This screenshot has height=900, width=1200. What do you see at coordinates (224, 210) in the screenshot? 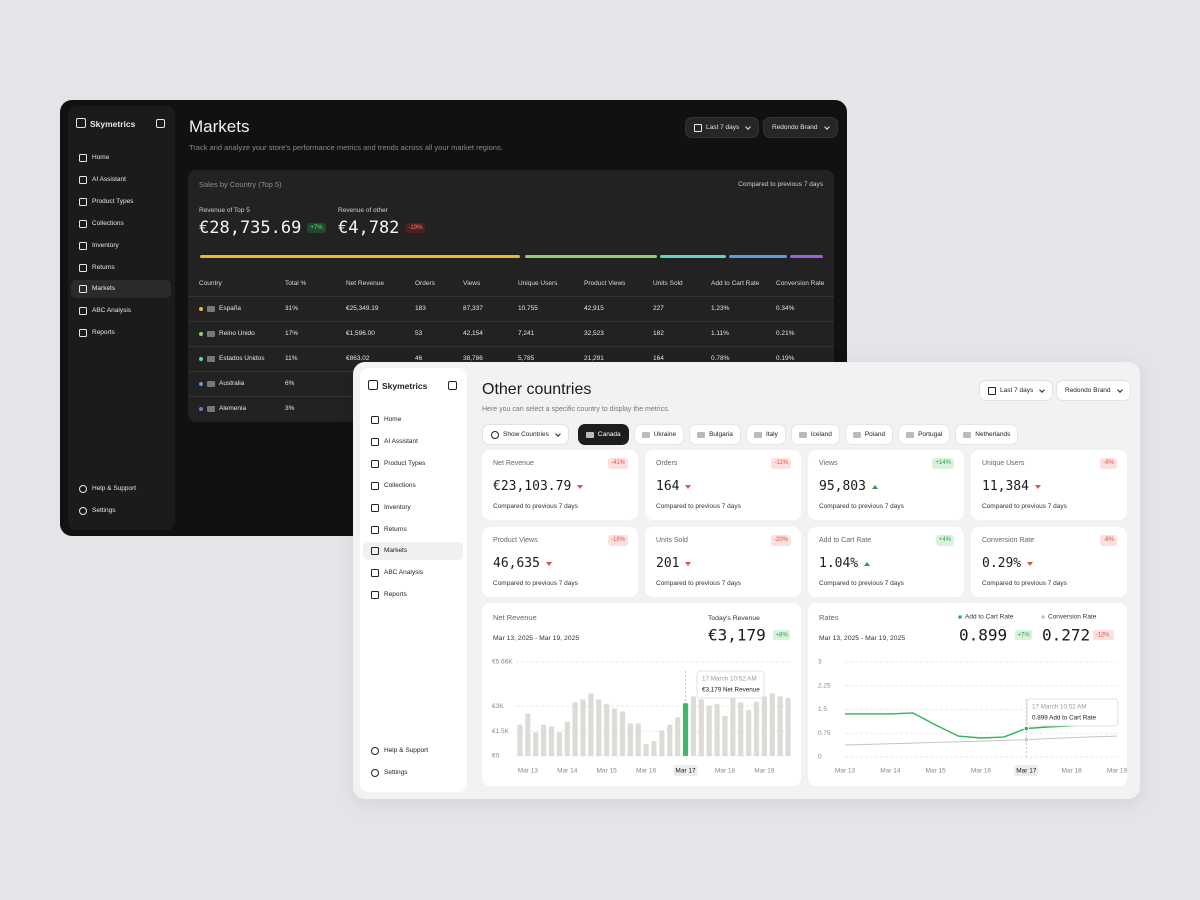
I see `kpi-label: Revenue of Top 5` at bounding box center [224, 210].